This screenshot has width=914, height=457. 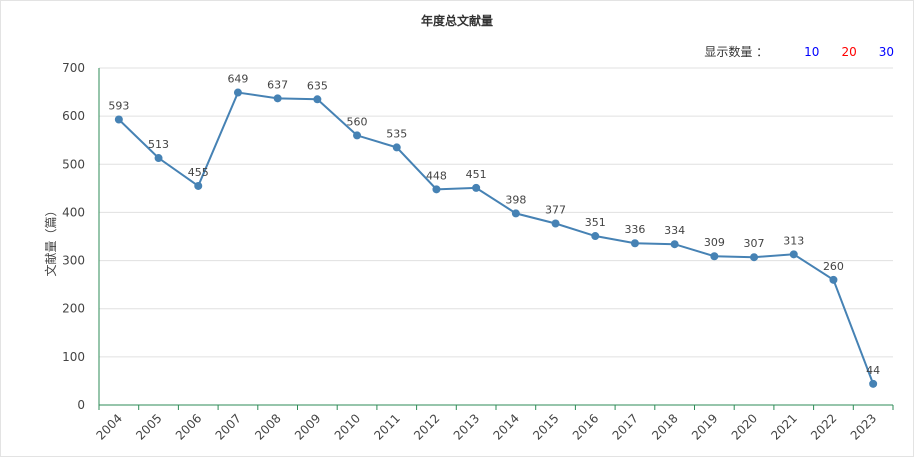 I want to click on chart-title: 年度总文献量, so click(x=456, y=21).